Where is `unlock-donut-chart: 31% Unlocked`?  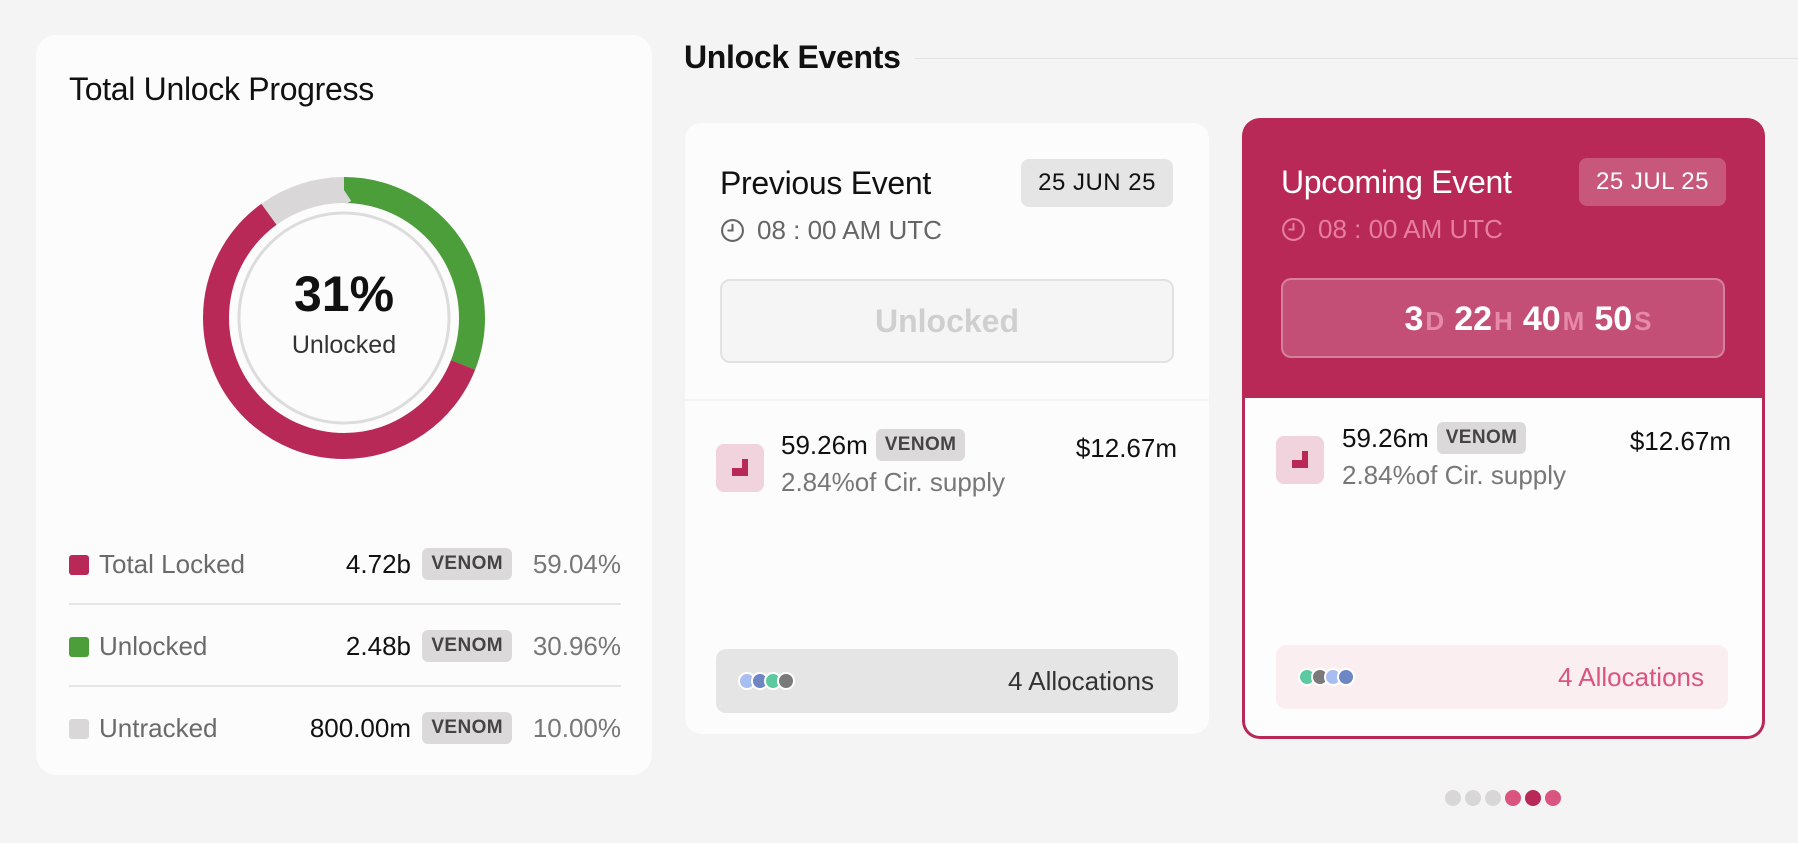
unlock-donut-chart: 31% Unlocked is located at coordinates (344, 318).